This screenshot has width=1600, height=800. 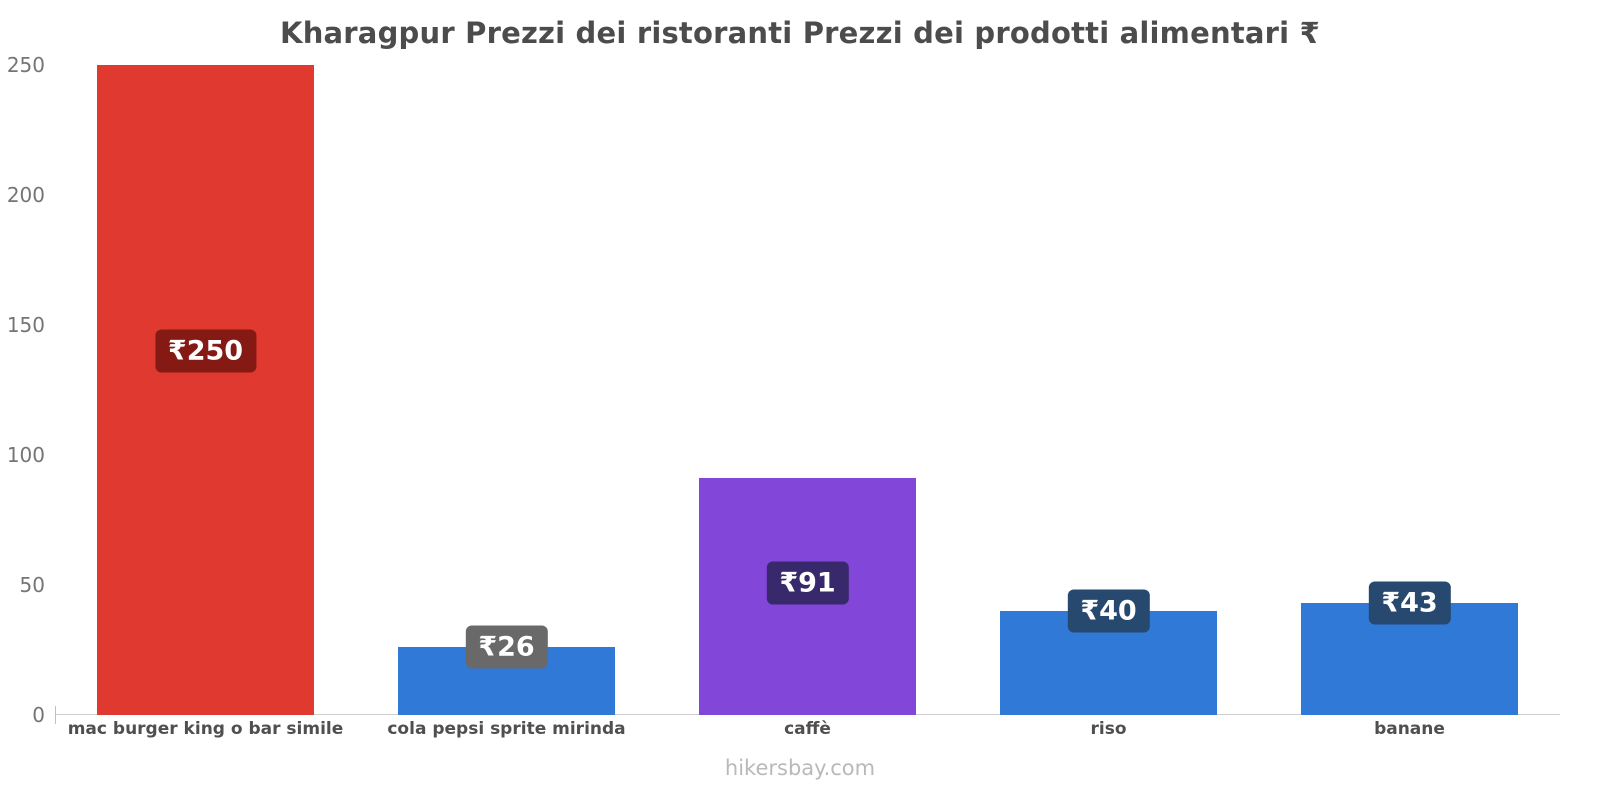 I want to click on y-axis-tick, so click(x=55, y=715).